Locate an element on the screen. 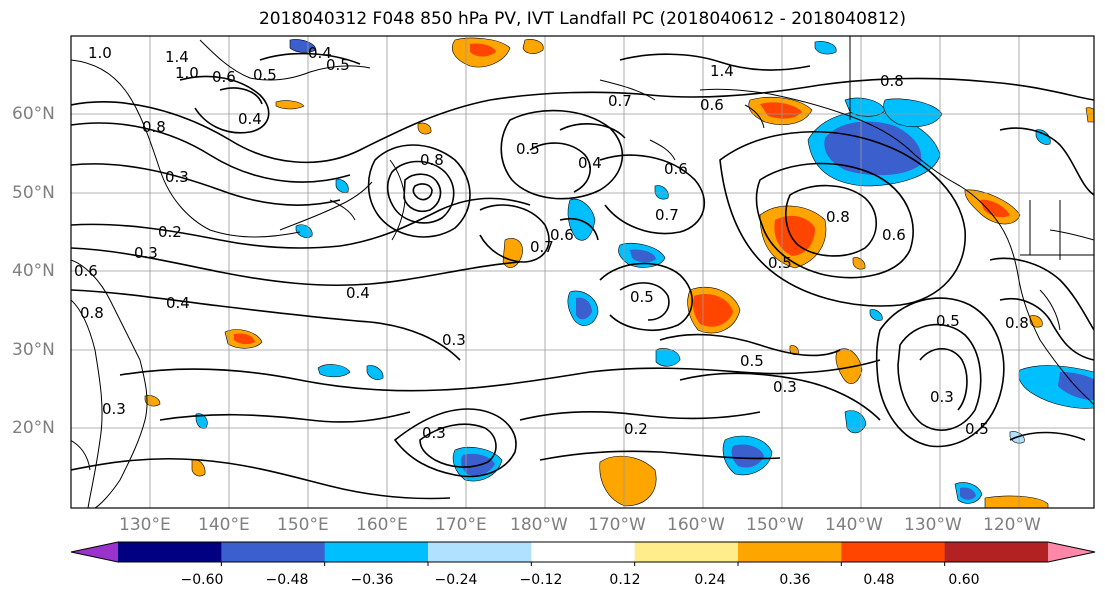  colorbar is located at coordinates (583, 553).